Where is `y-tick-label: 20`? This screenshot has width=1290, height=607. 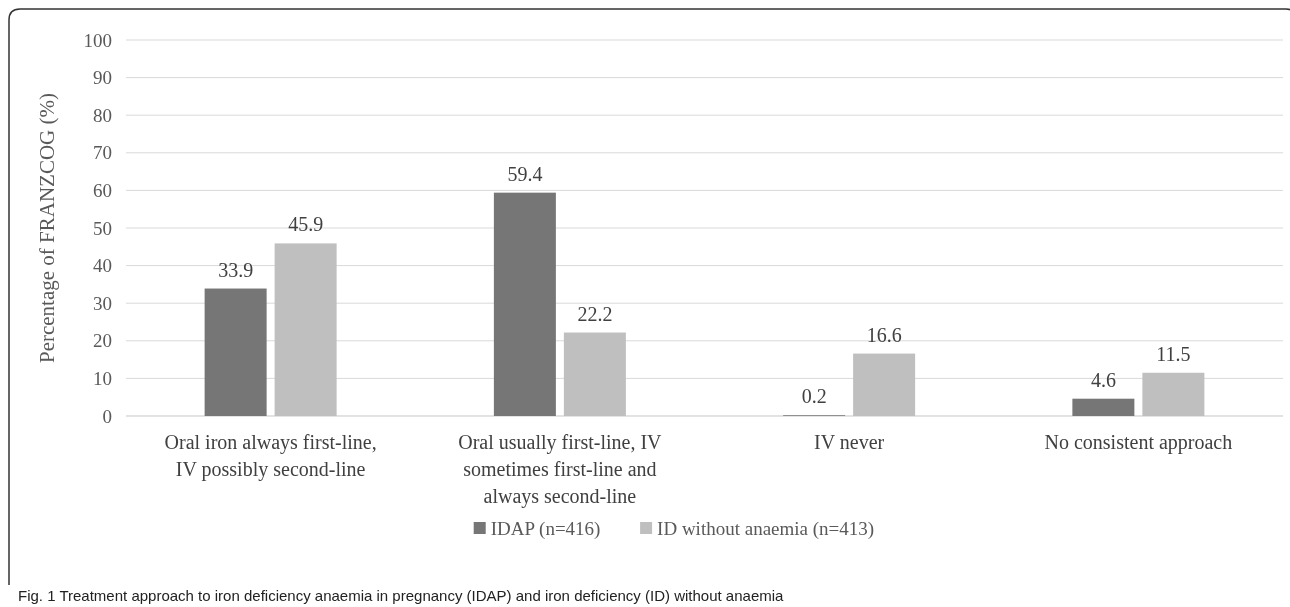 y-tick-label: 20 is located at coordinates (102, 341).